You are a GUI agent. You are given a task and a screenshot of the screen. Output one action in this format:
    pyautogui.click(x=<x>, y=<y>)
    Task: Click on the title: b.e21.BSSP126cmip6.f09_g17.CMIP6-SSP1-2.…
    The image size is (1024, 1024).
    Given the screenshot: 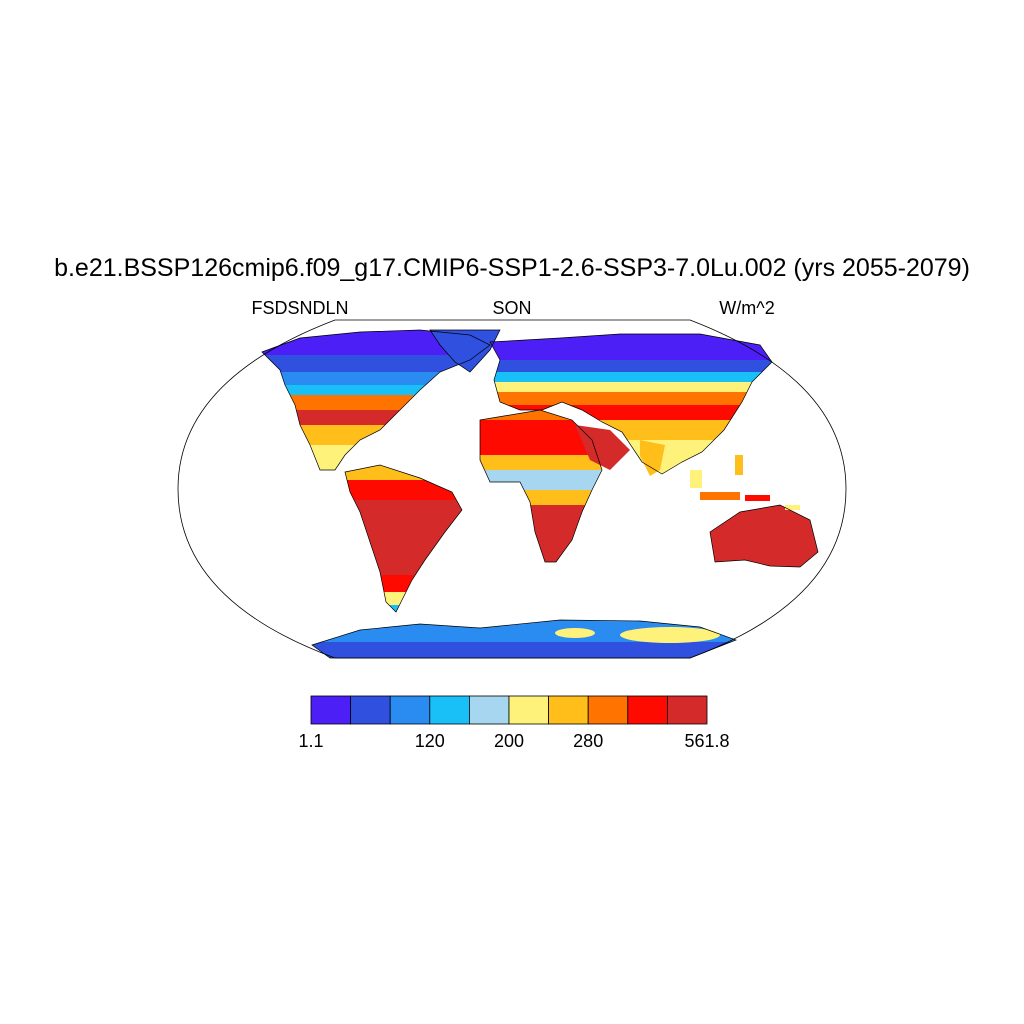 What is the action you would take?
    pyautogui.click(x=512, y=268)
    